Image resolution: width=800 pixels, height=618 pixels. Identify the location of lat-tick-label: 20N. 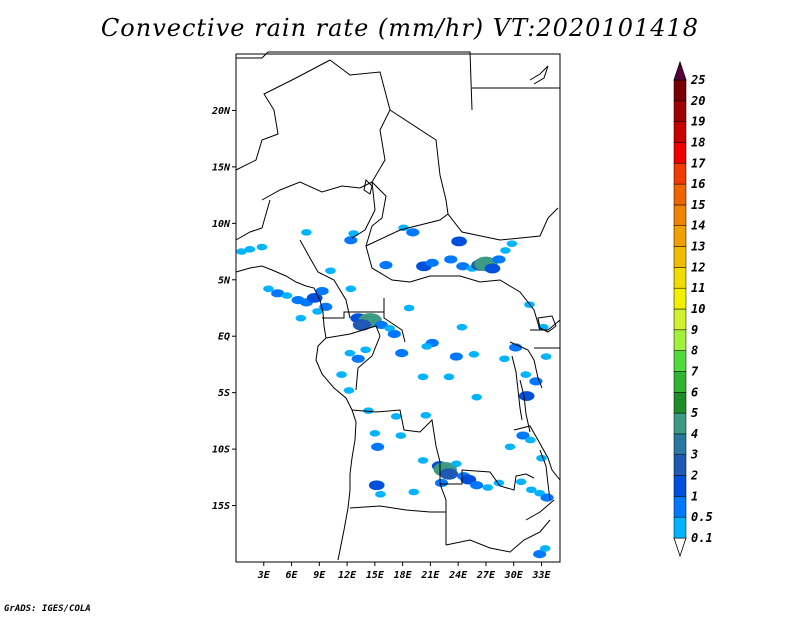
(221, 111).